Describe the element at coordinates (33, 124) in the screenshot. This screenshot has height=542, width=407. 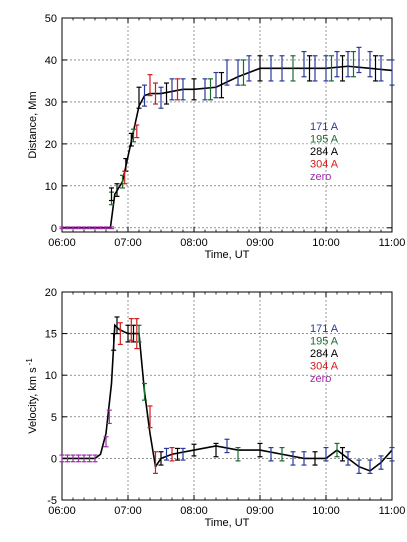
I see `y-axis-label: Distance, Mm` at that location.